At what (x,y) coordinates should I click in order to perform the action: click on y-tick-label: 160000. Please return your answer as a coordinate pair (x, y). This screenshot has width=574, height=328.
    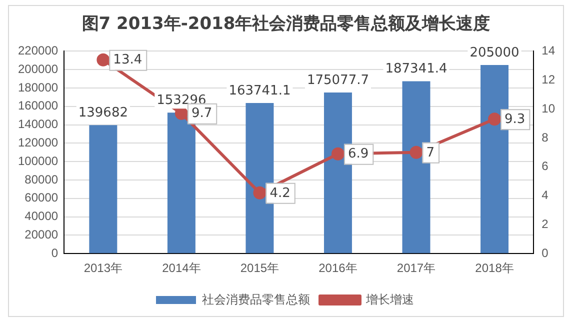
    Looking at the image, I should click on (38, 105).